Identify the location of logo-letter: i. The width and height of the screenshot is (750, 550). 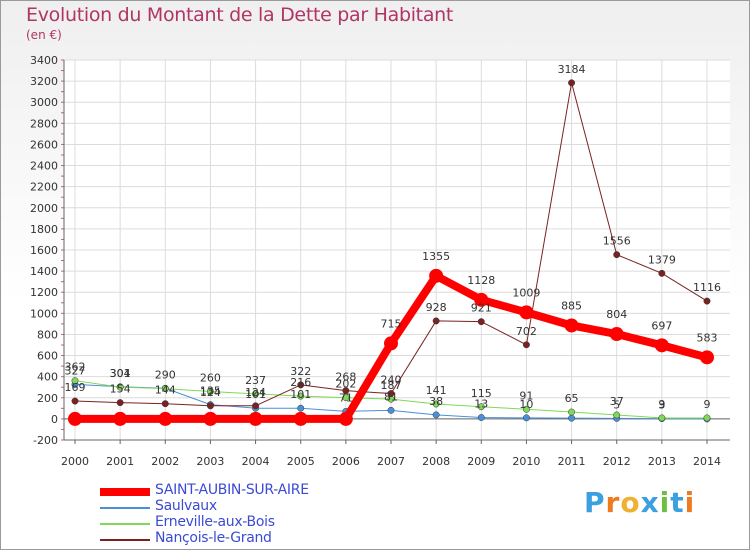
(690, 502).